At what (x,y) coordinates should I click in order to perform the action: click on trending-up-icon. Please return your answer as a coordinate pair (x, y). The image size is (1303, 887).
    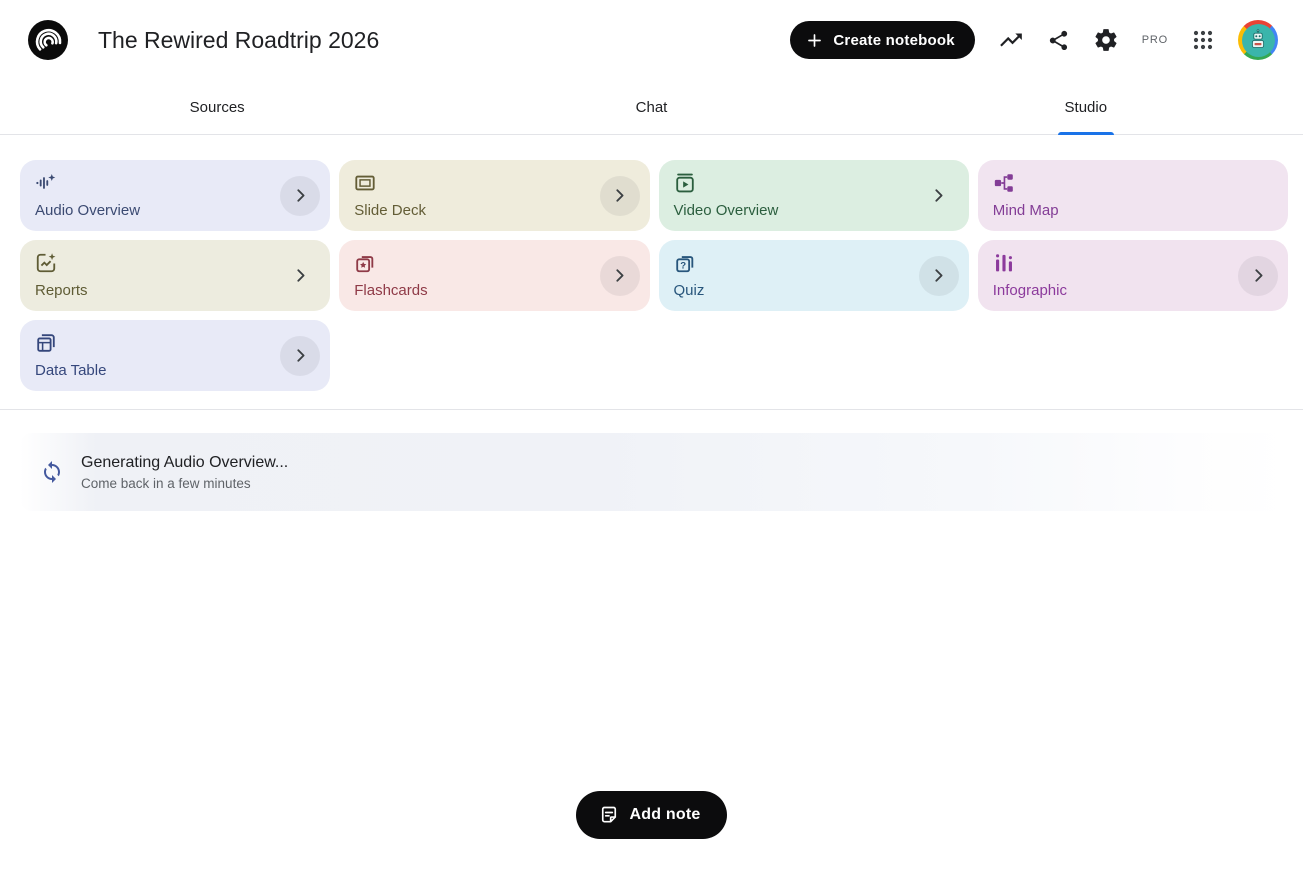
    Looking at the image, I should click on (1011, 40).